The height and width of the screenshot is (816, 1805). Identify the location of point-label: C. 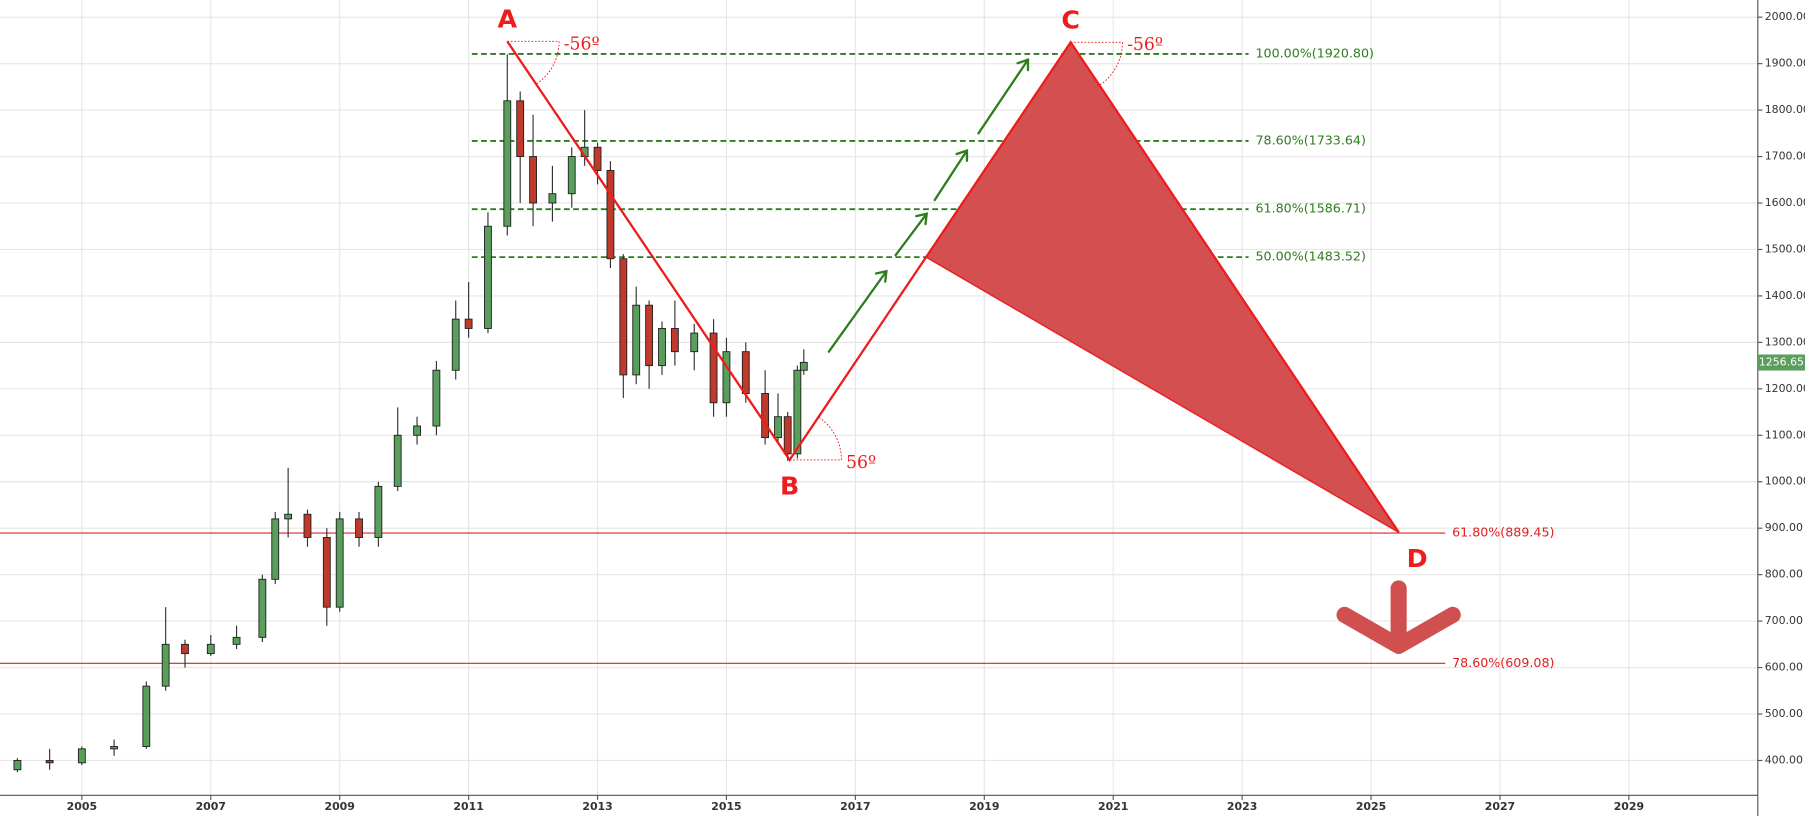
(1070, 20).